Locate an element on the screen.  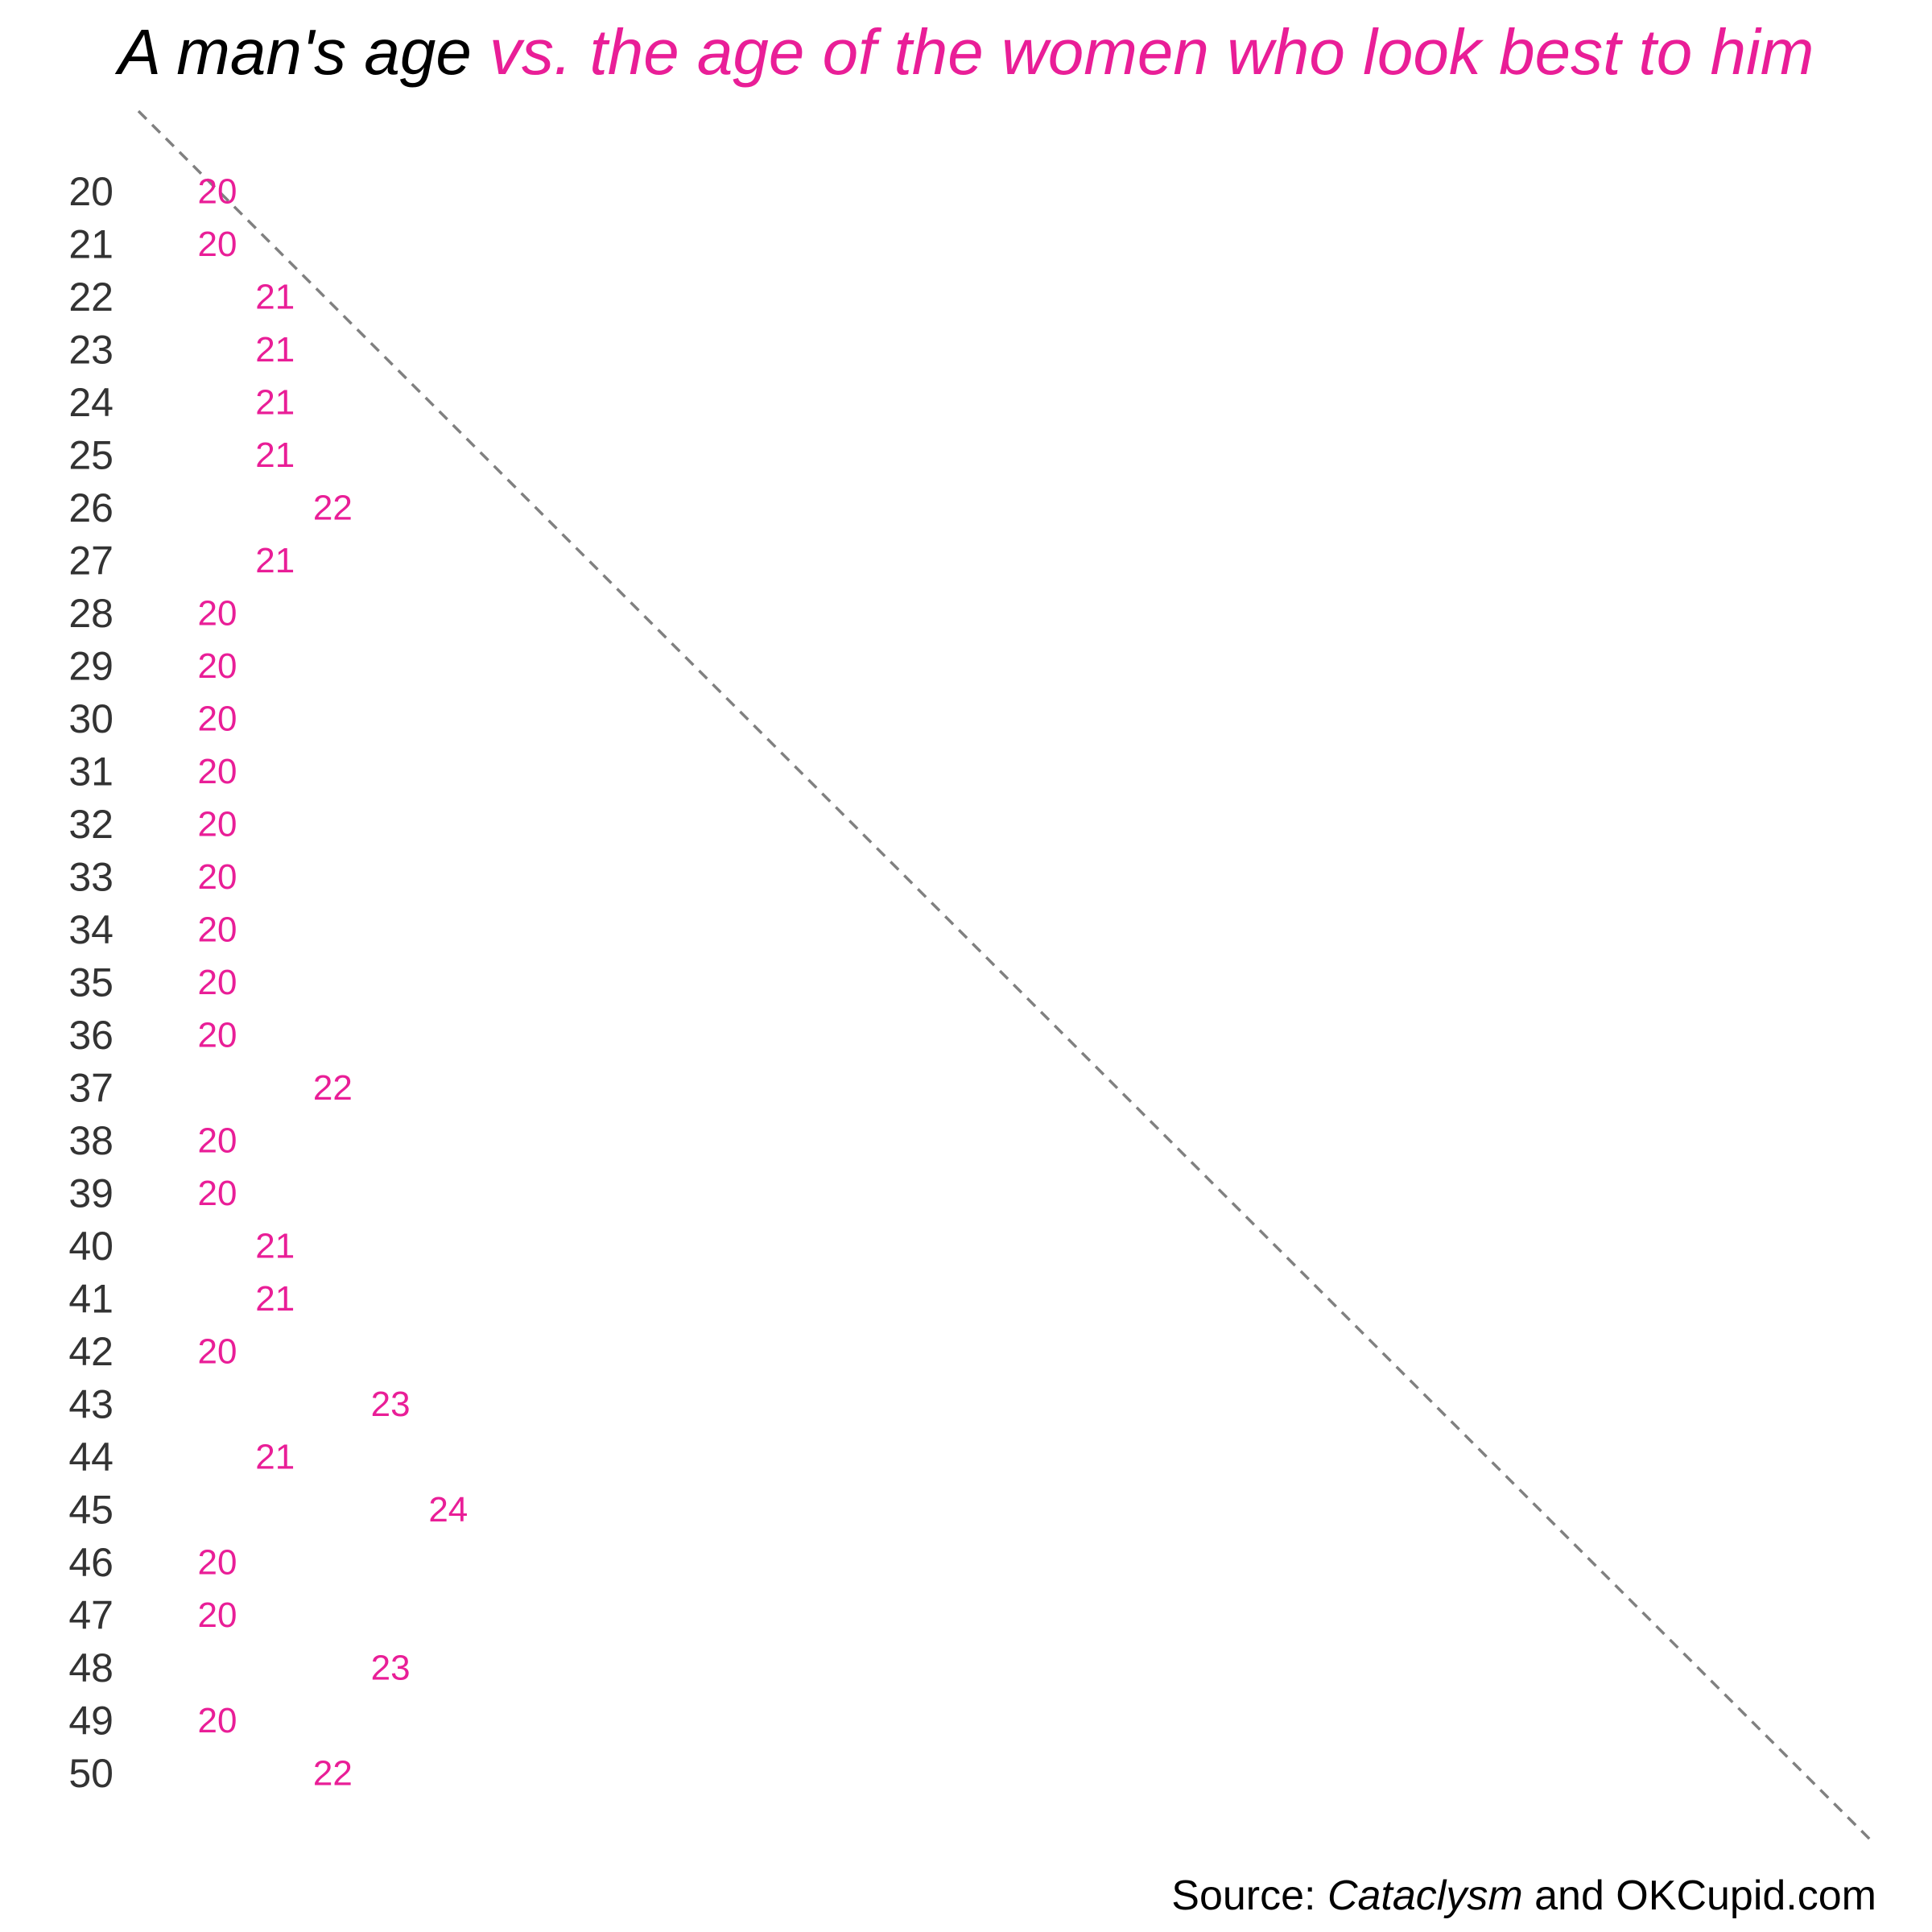
row-label-man-age: 43 is located at coordinates (91, 1404).